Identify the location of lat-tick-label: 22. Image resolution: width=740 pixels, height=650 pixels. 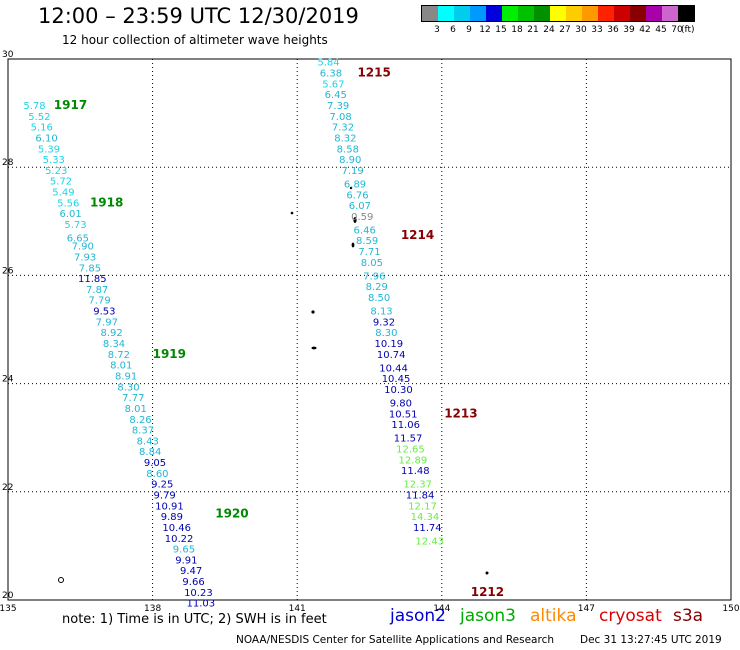
(7, 488).